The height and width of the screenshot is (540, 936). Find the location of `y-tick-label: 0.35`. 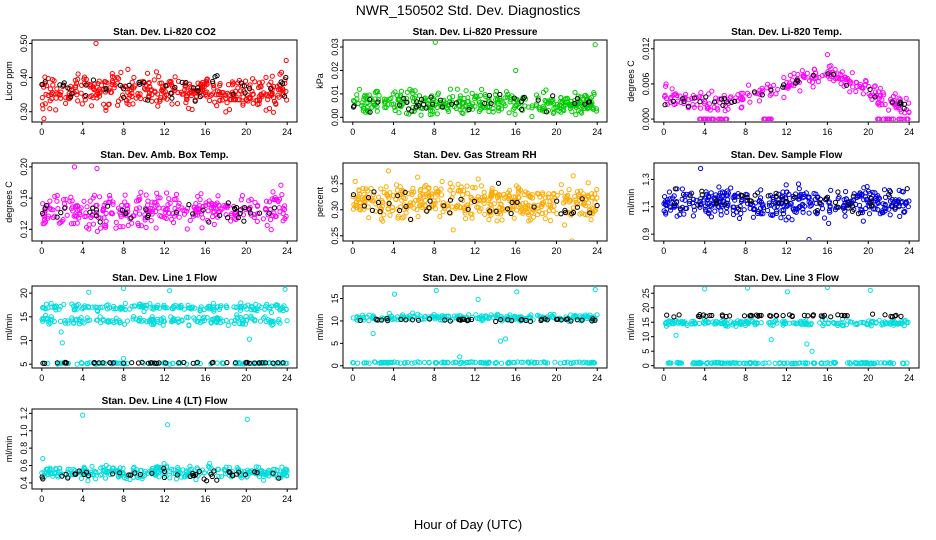

y-tick-label: 0.35 is located at coordinates (335, 184).